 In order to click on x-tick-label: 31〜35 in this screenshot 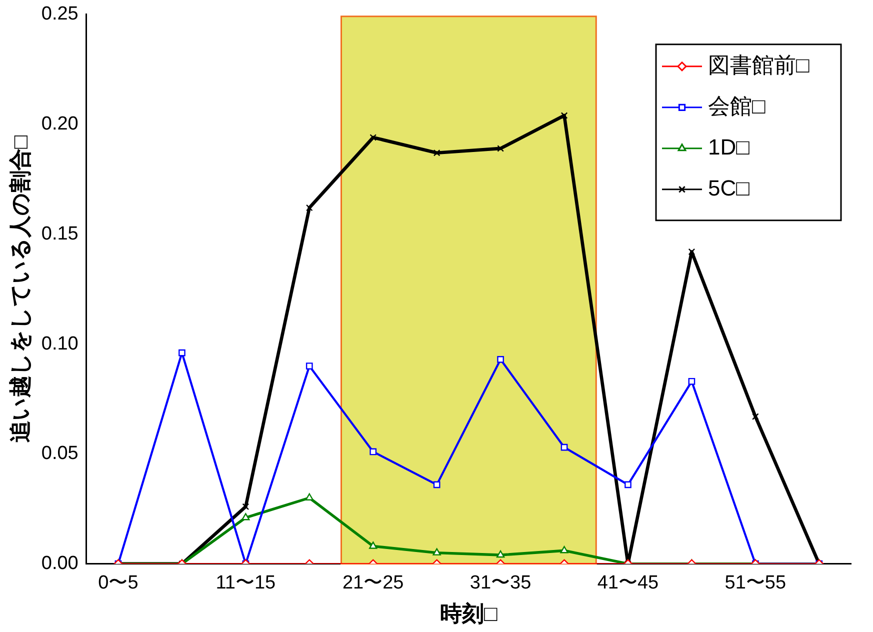, I will do `click(501, 583)`.